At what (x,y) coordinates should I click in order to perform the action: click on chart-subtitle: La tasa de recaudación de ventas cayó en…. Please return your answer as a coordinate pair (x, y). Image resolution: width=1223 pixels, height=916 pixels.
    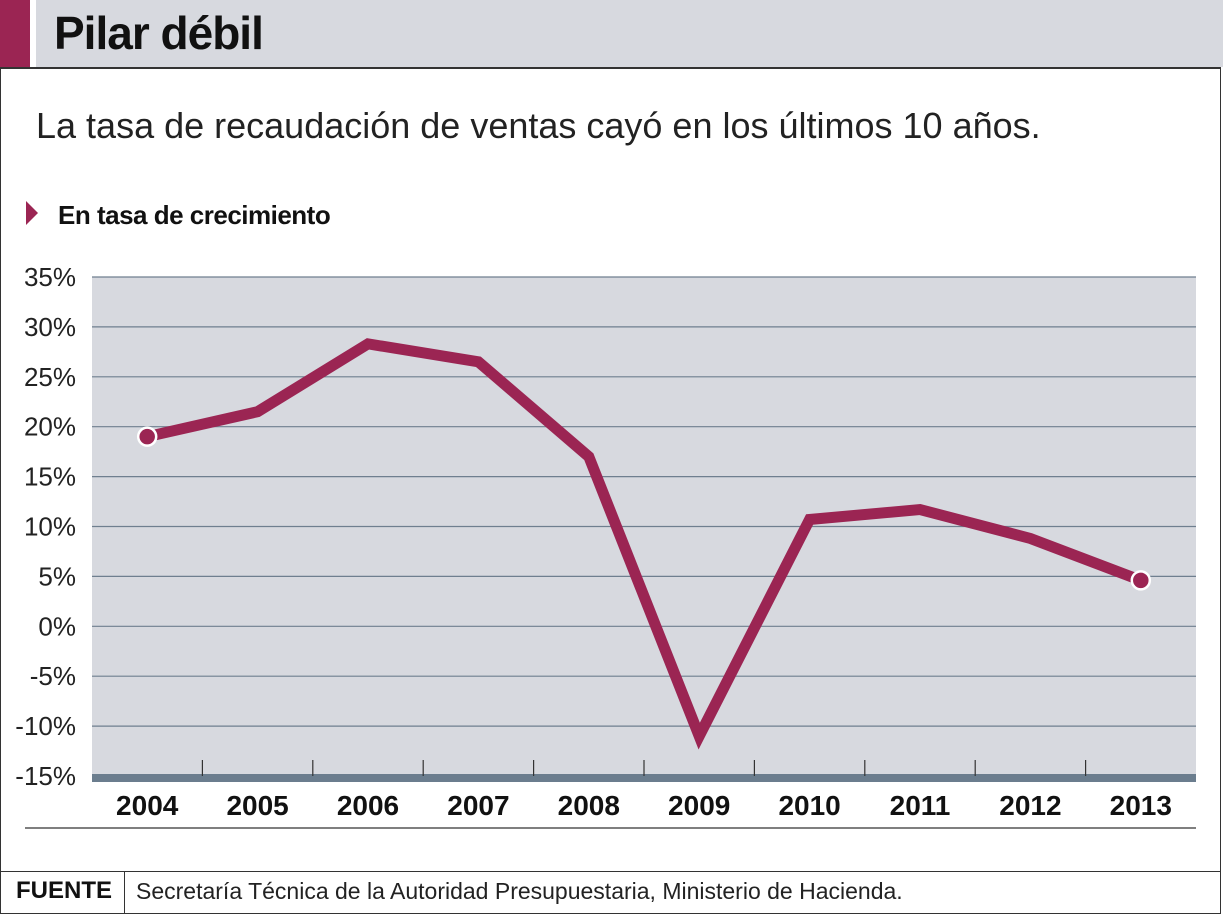
    Looking at the image, I should click on (538, 125).